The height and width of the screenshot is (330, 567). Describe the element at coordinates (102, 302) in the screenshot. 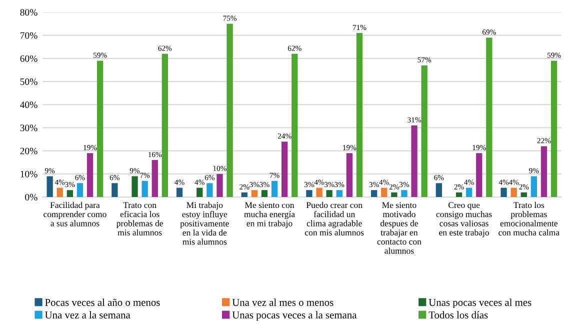

I see `legend-label: Pocas veces al año o menos` at that location.